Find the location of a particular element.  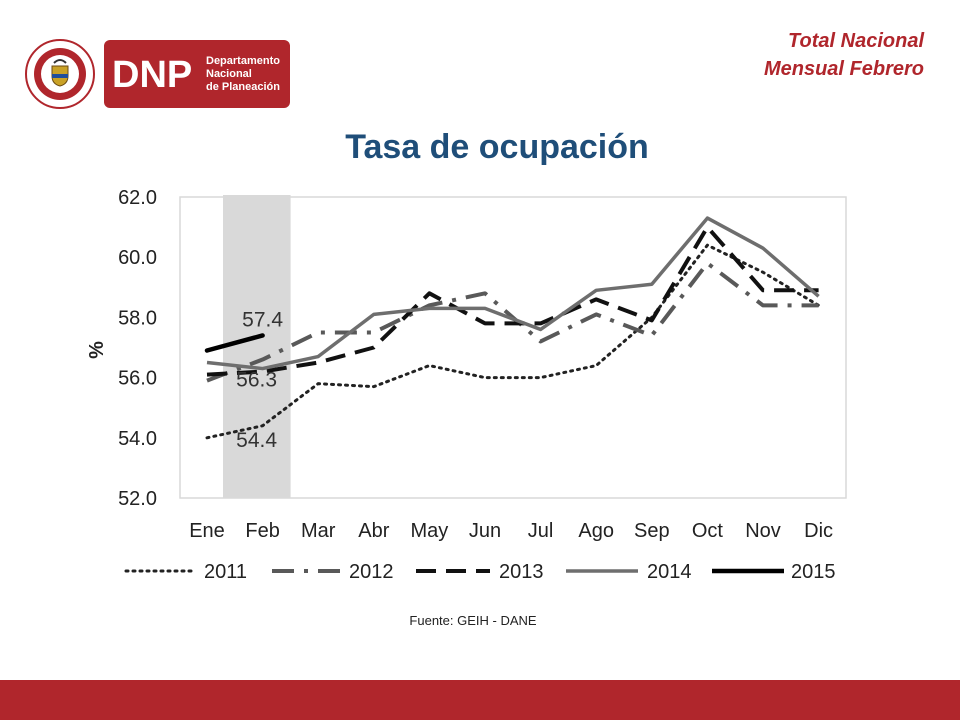

series-line-2015 is located at coordinates (234, 343).